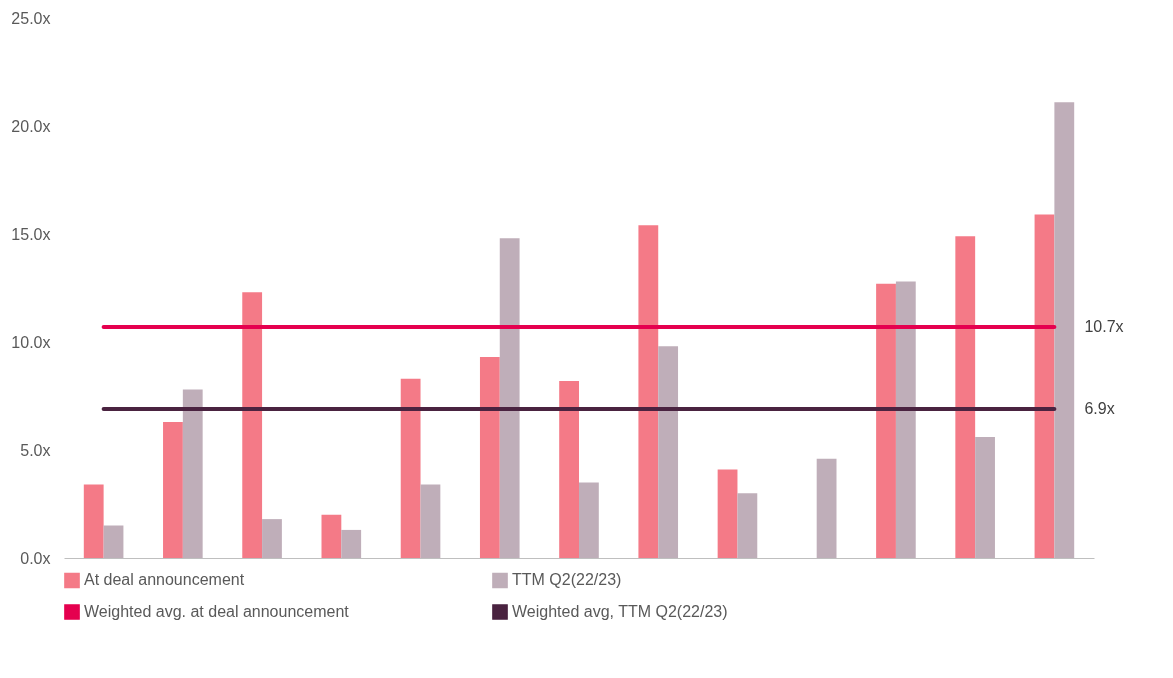 The image size is (1173, 678). What do you see at coordinates (164, 580) in the screenshot?
I see `legend-label: At deal announcement` at bounding box center [164, 580].